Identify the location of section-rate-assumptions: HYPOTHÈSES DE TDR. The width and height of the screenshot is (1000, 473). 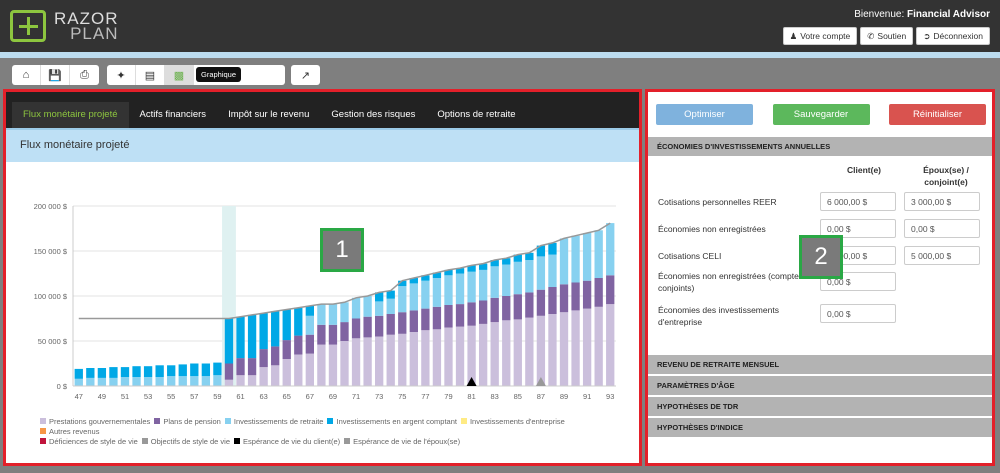
(820, 406).